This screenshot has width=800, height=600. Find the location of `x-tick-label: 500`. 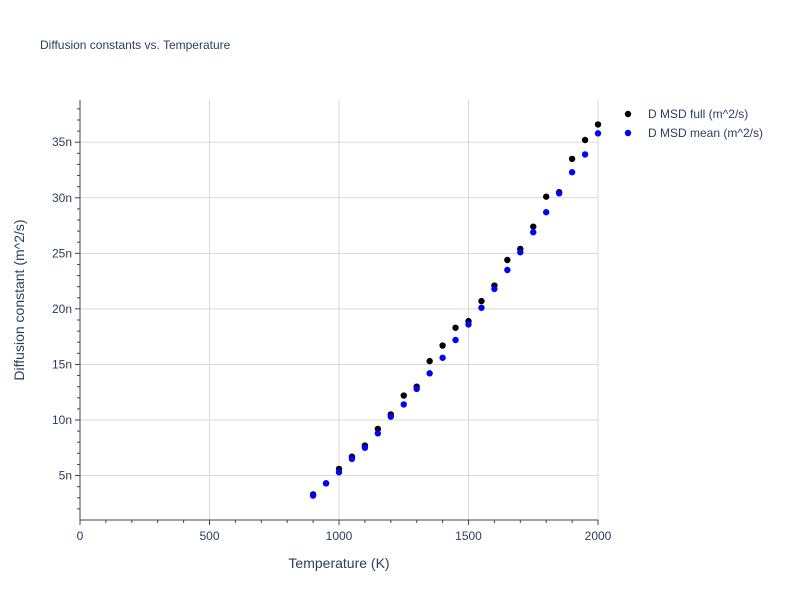

x-tick-label: 500 is located at coordinates (209, 536).